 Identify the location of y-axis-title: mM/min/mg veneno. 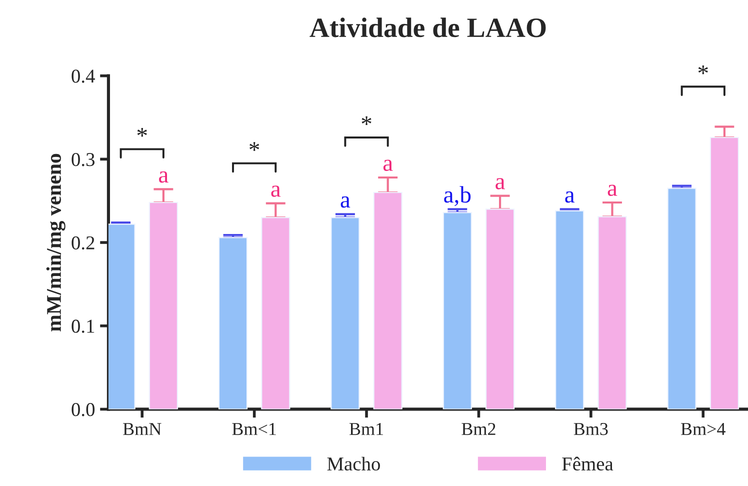
(56, 243).